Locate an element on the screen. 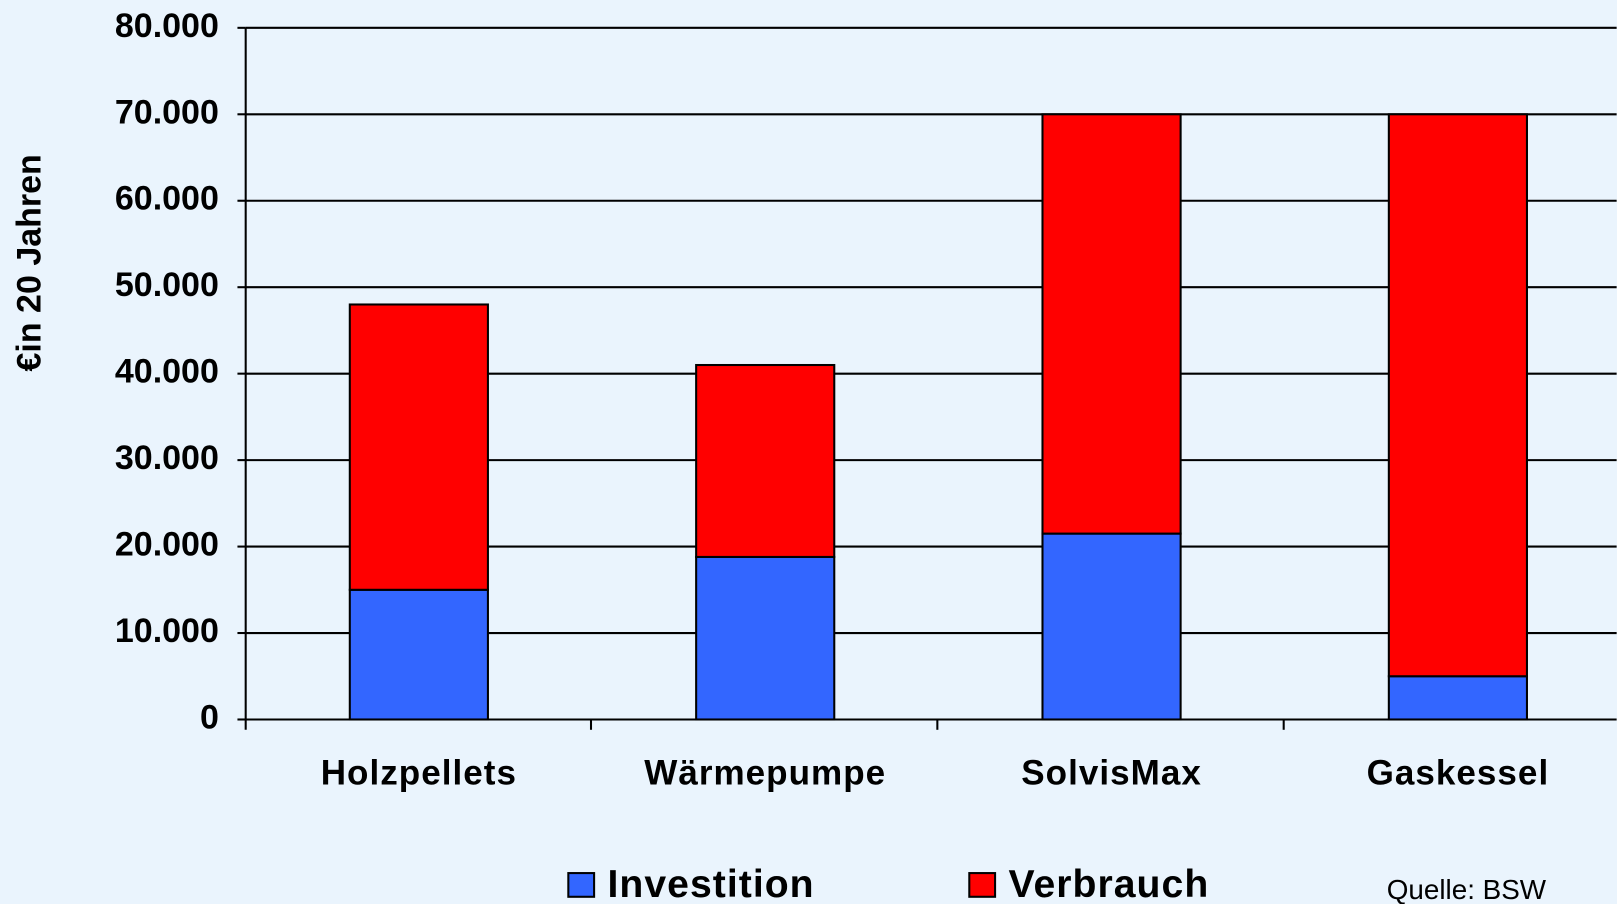 The width and height of the screenshot is (1617, 904). x-tick-label: SolvisMax is located at coordinates (1111, 772).